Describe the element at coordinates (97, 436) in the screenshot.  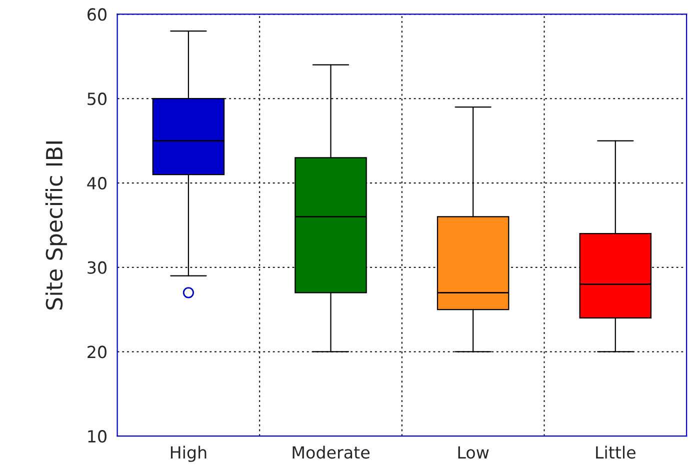
I see `y-tick-label: 10` at that location.